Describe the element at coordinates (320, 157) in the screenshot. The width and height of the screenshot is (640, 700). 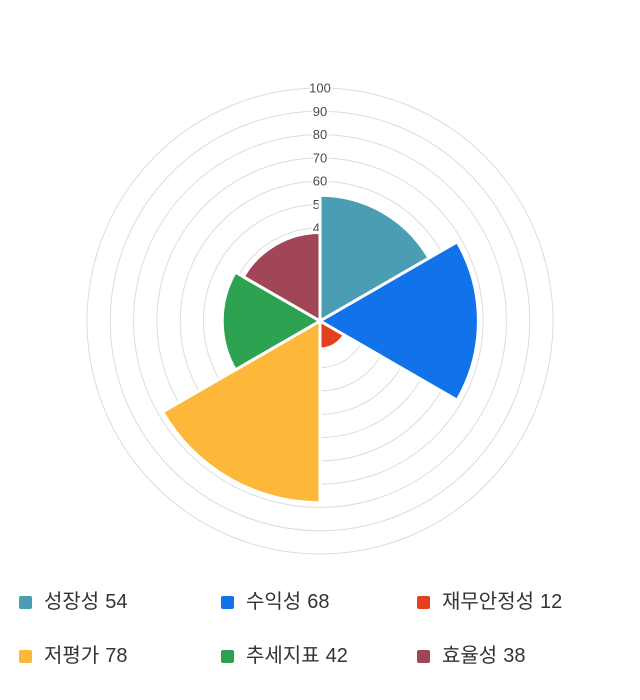
I see `radial-tick-label: 70` at that location.